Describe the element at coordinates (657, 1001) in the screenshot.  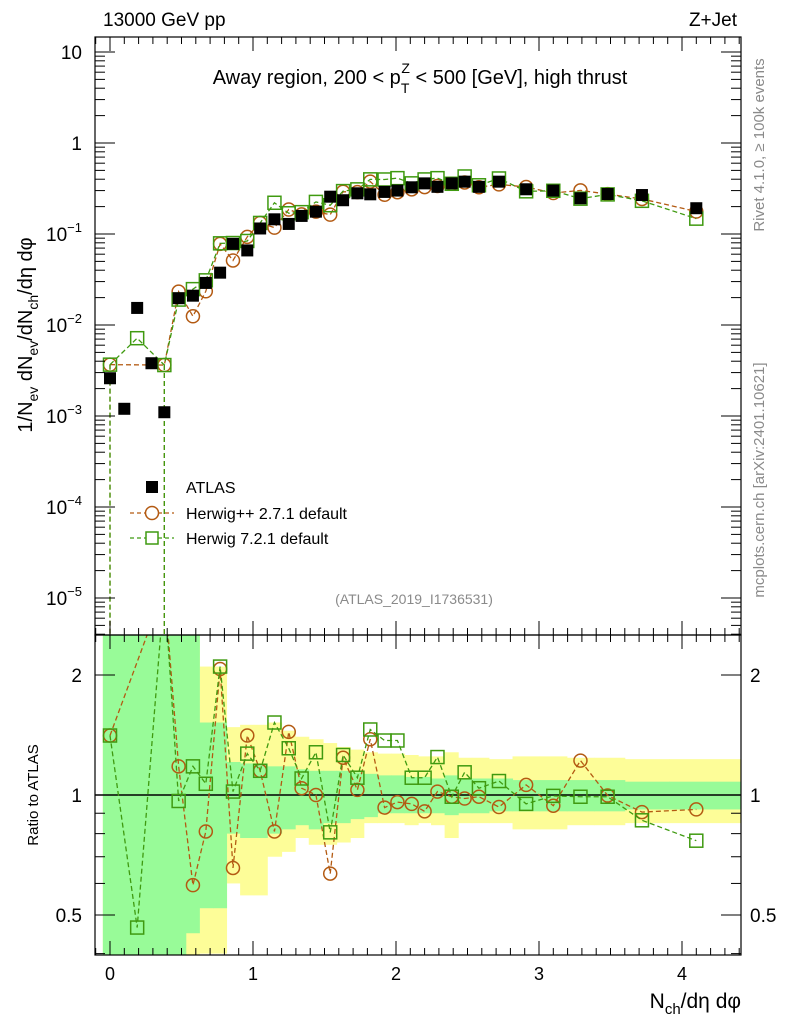
I see `xlabel-part: N` at that location.